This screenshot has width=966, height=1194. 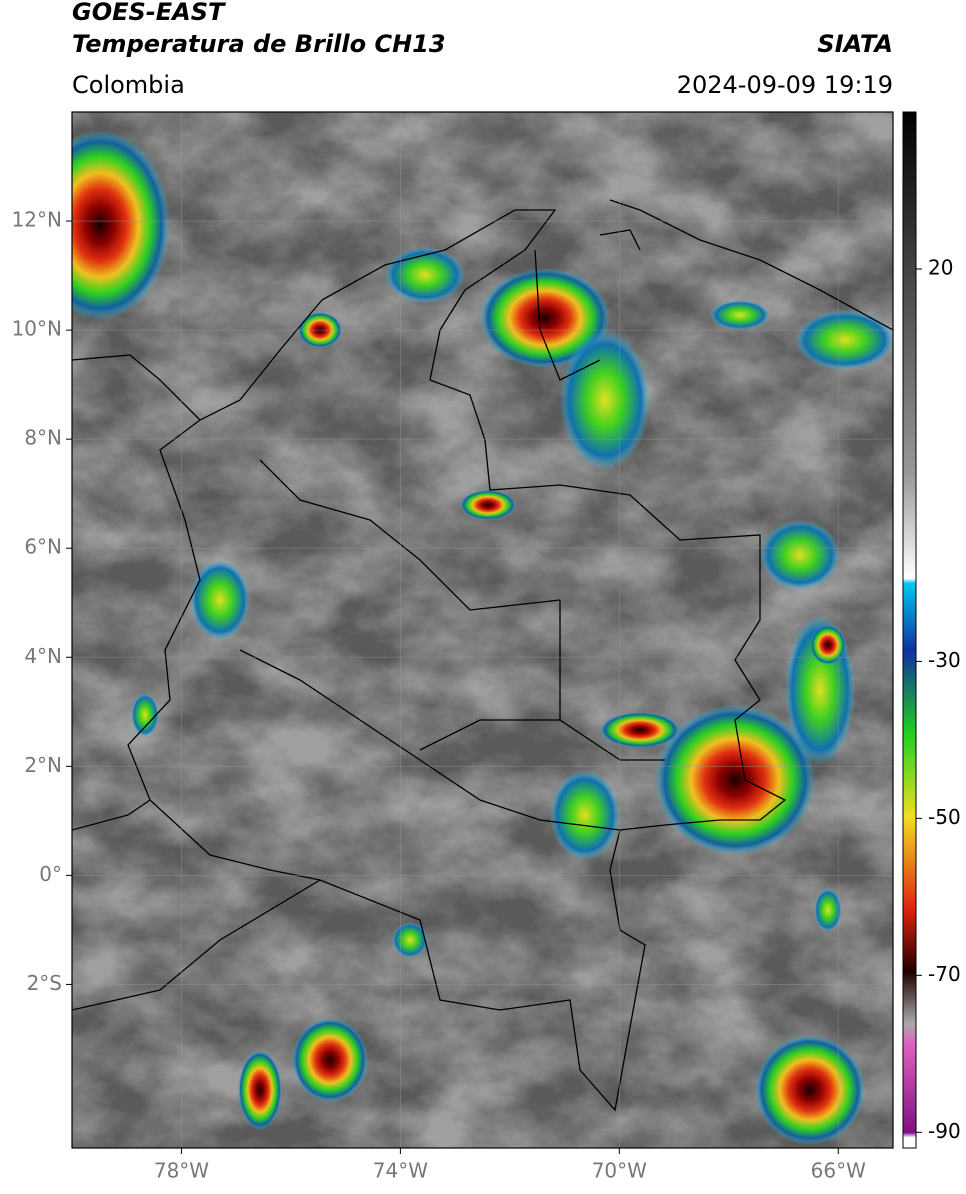 What do you see at coordinates (50, 874) in the screenshot?
I see `y-tick-label: 0°` at bounding box center [50, 874].